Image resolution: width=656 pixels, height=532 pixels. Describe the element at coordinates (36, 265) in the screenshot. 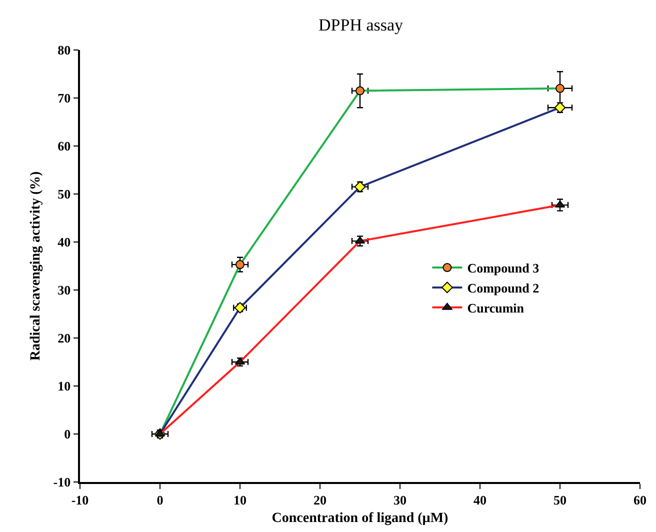

I see `y-axis-title: Radical scavenging activity (%)` at that location.